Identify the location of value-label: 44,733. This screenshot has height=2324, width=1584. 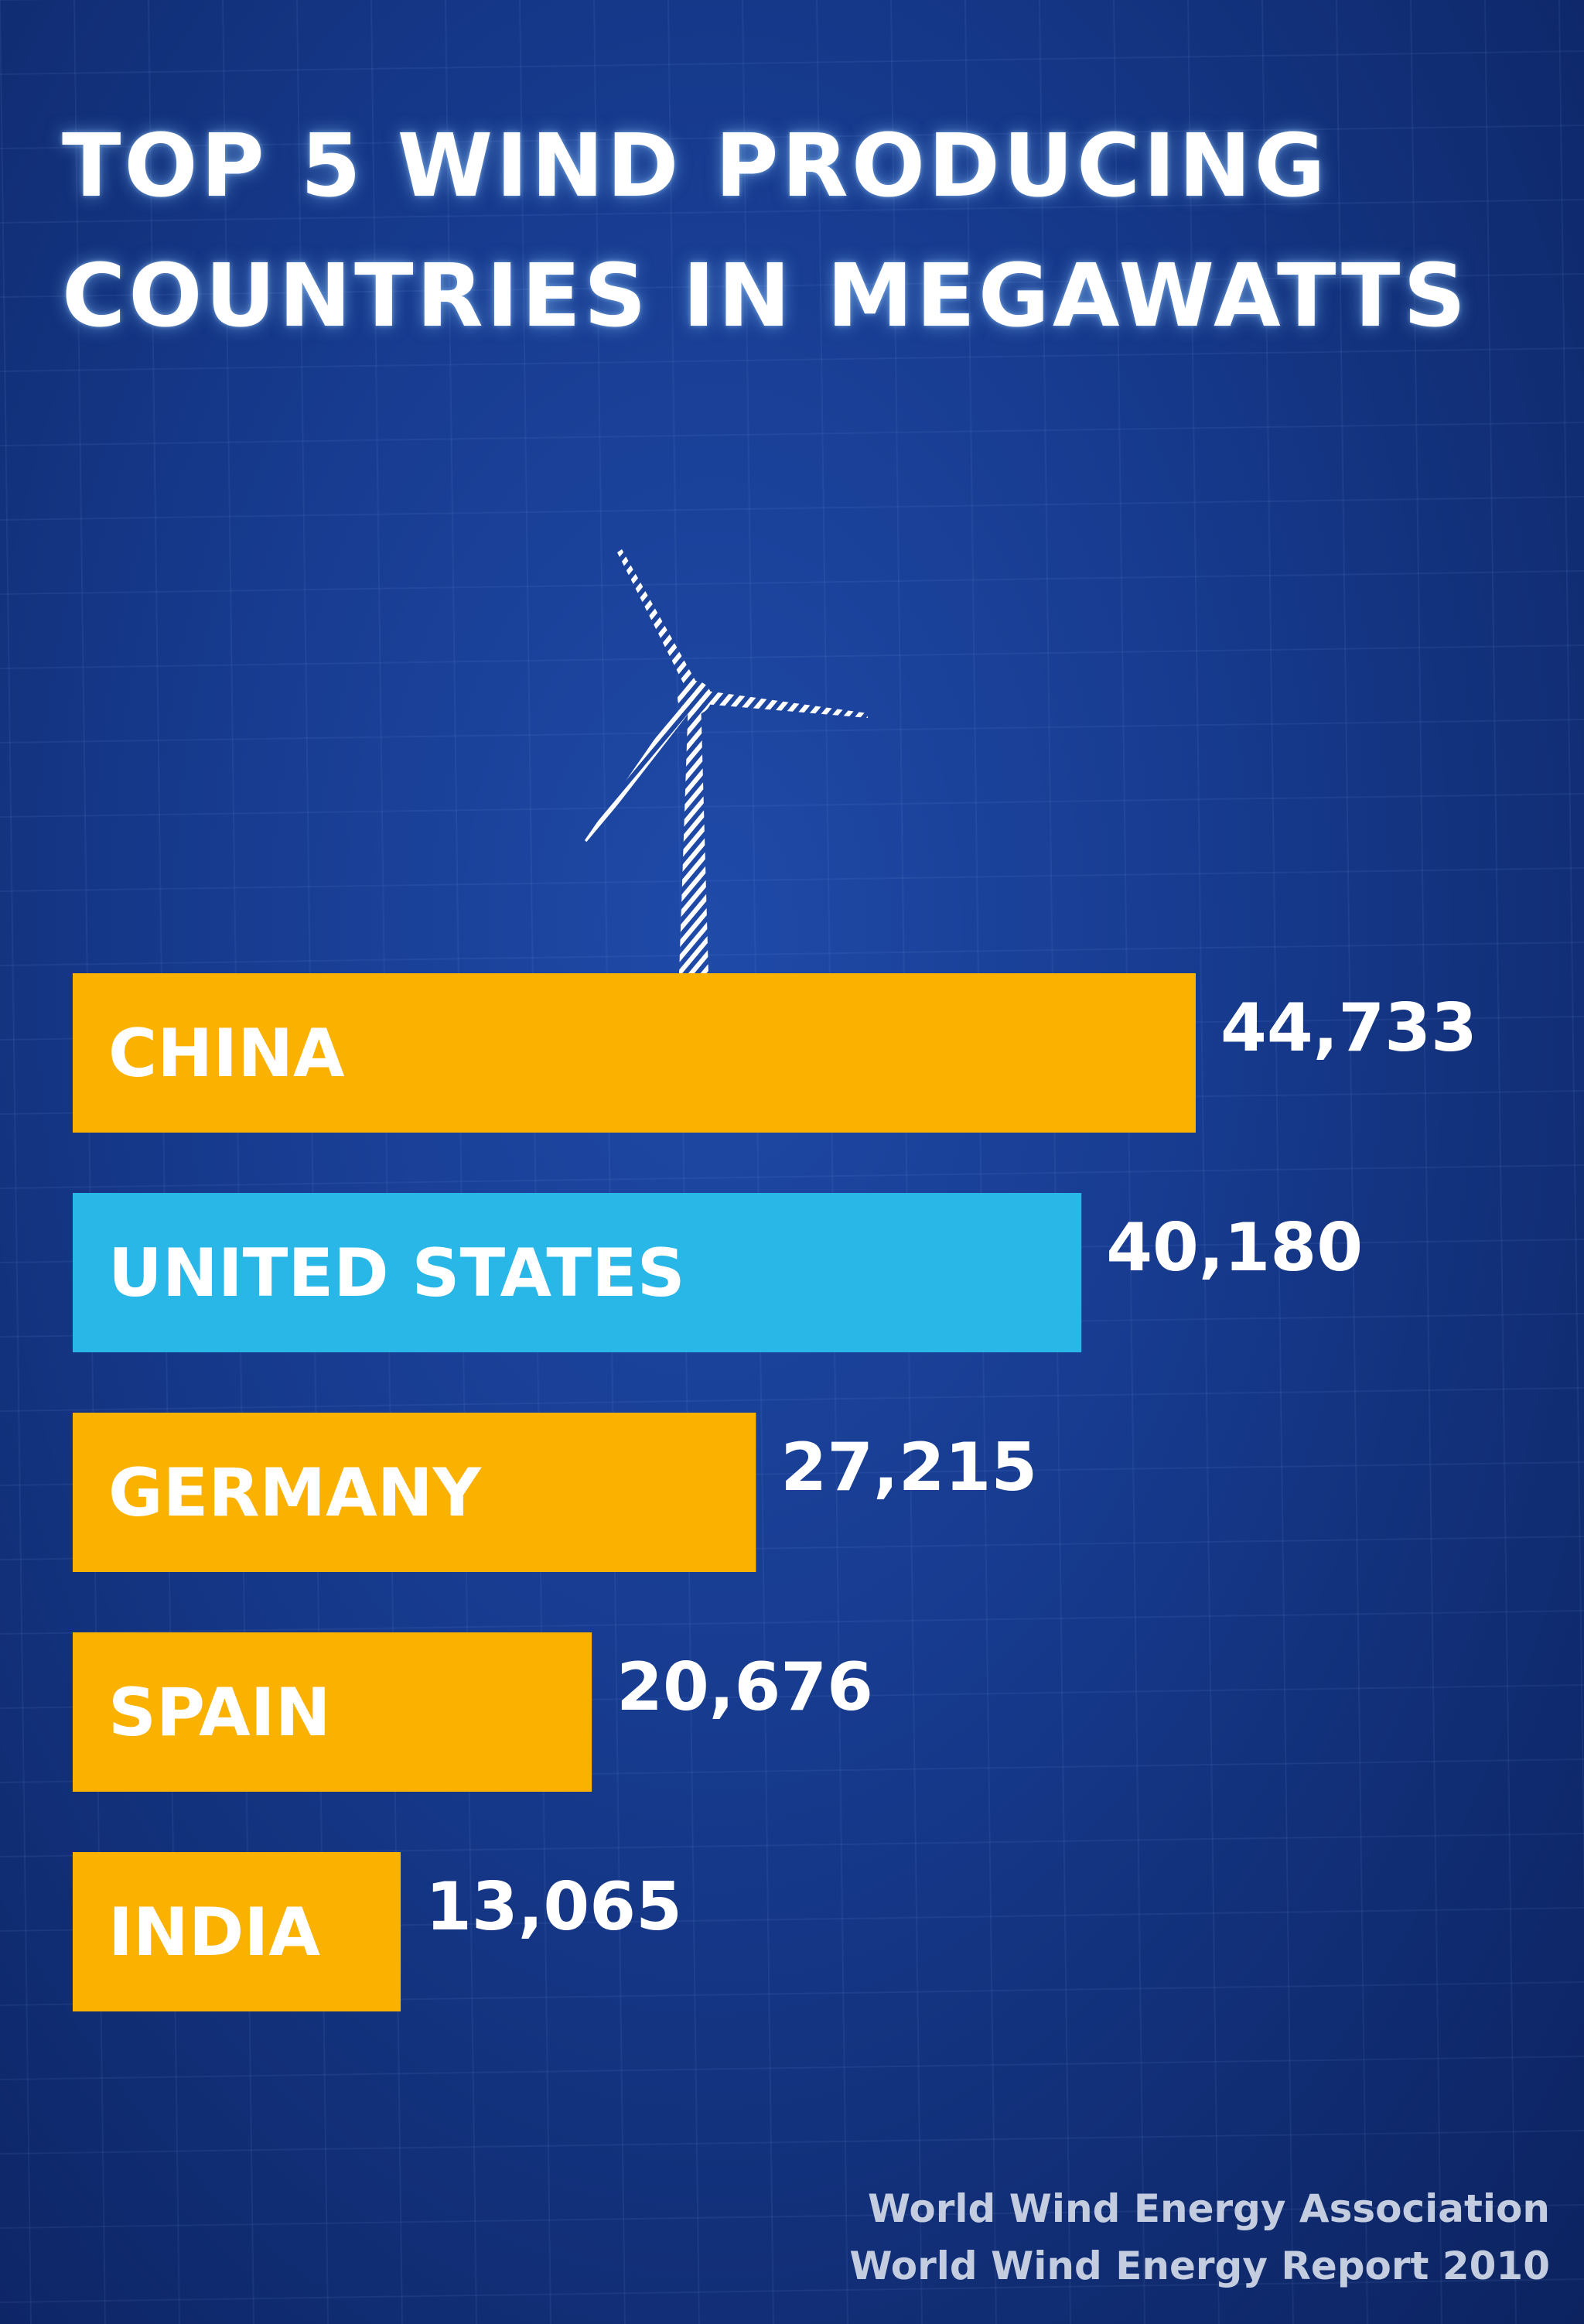
(1349, 1028).